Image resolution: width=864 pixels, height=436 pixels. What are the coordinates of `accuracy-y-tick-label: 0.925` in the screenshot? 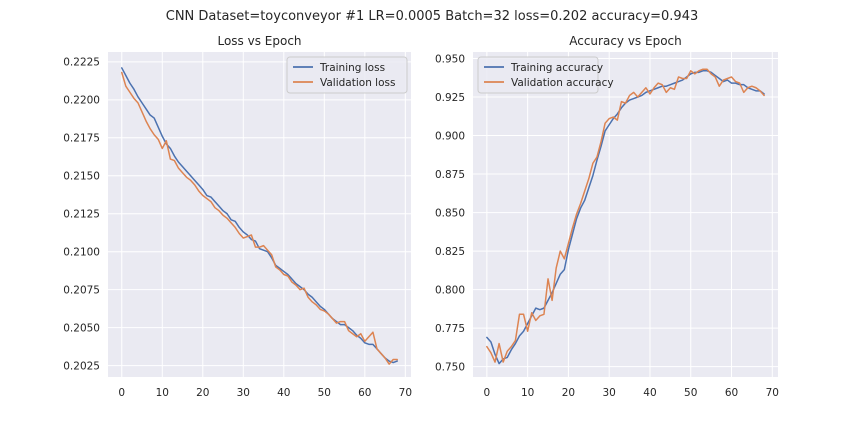 It's located at (450, 98).